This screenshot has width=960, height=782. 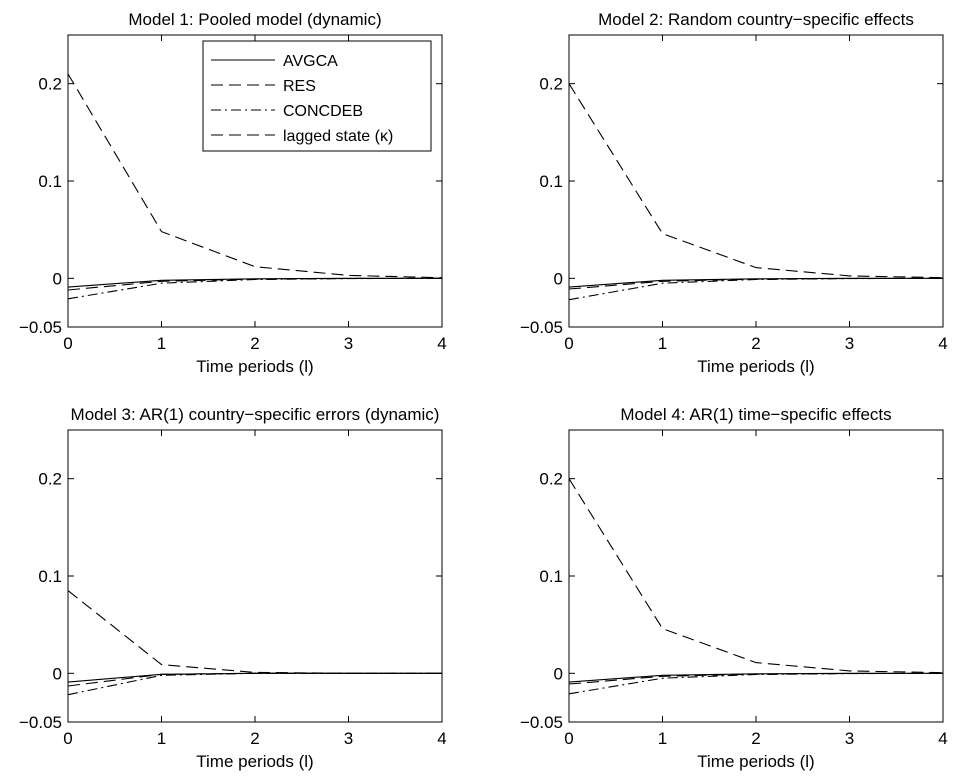 What do you see at coordinates (338, 136) in the screenshot?
I see `legend-entry: lagged state (κ)` at bounding box center [338, 136].